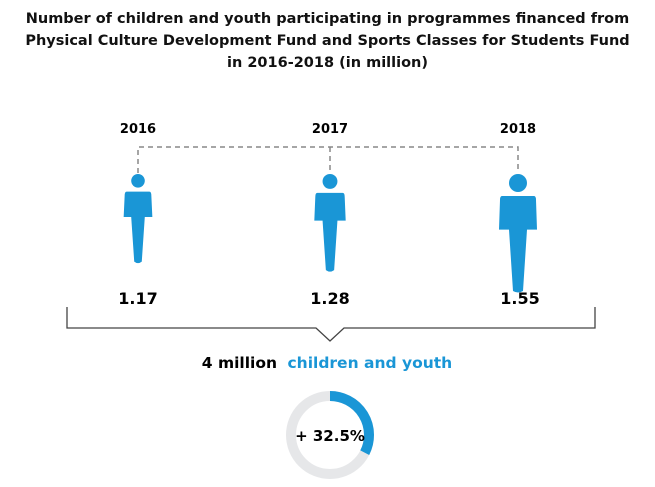  Describe the element at coordinates (351, 423) in the screenshot. I see `change-ring-arc` at that location.